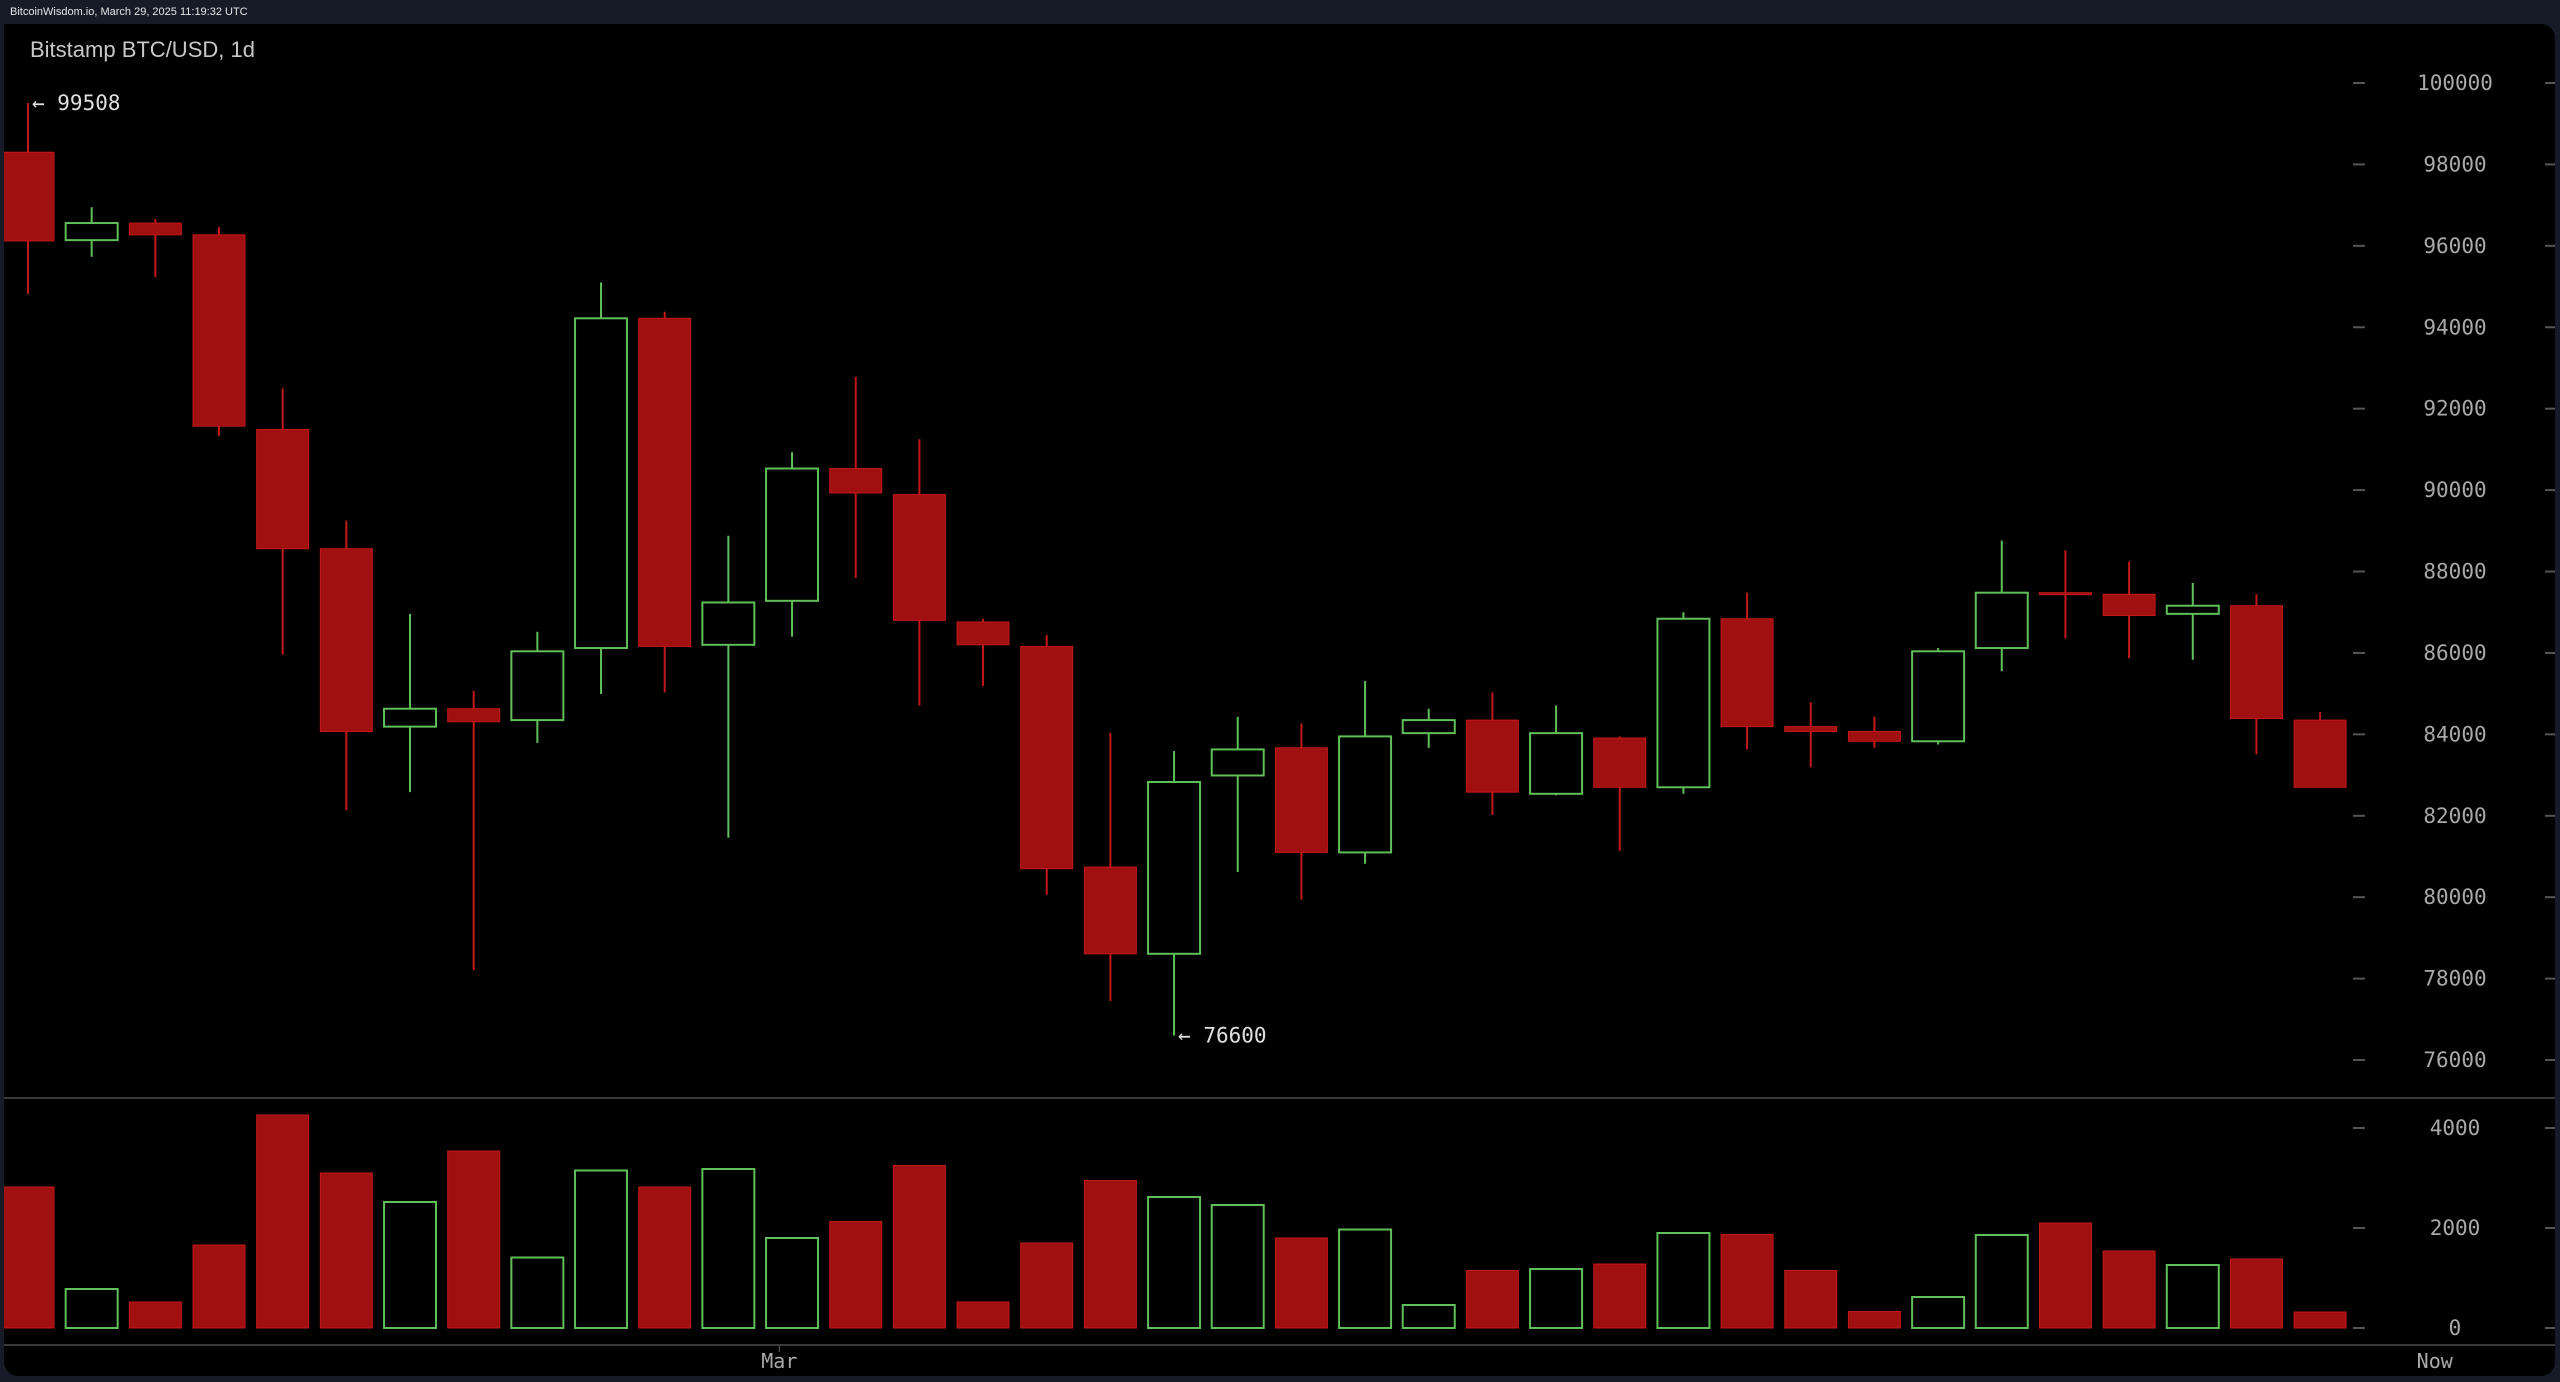 Image resolution: width=2560 pixels, height=1382 pixels. Describe the element at coordinates (2455, 83) in the screenshot. I see `price-axis-label: 100000` at that location.